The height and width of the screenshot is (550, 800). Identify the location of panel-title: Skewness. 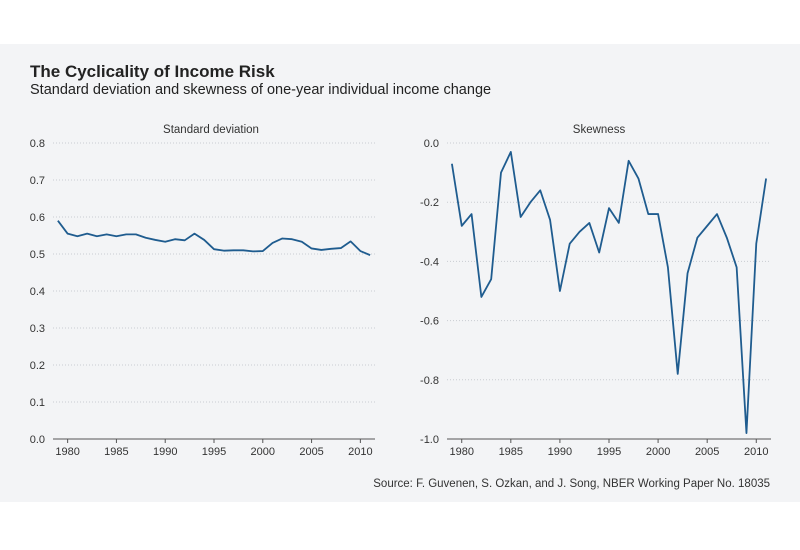
(599, 130).